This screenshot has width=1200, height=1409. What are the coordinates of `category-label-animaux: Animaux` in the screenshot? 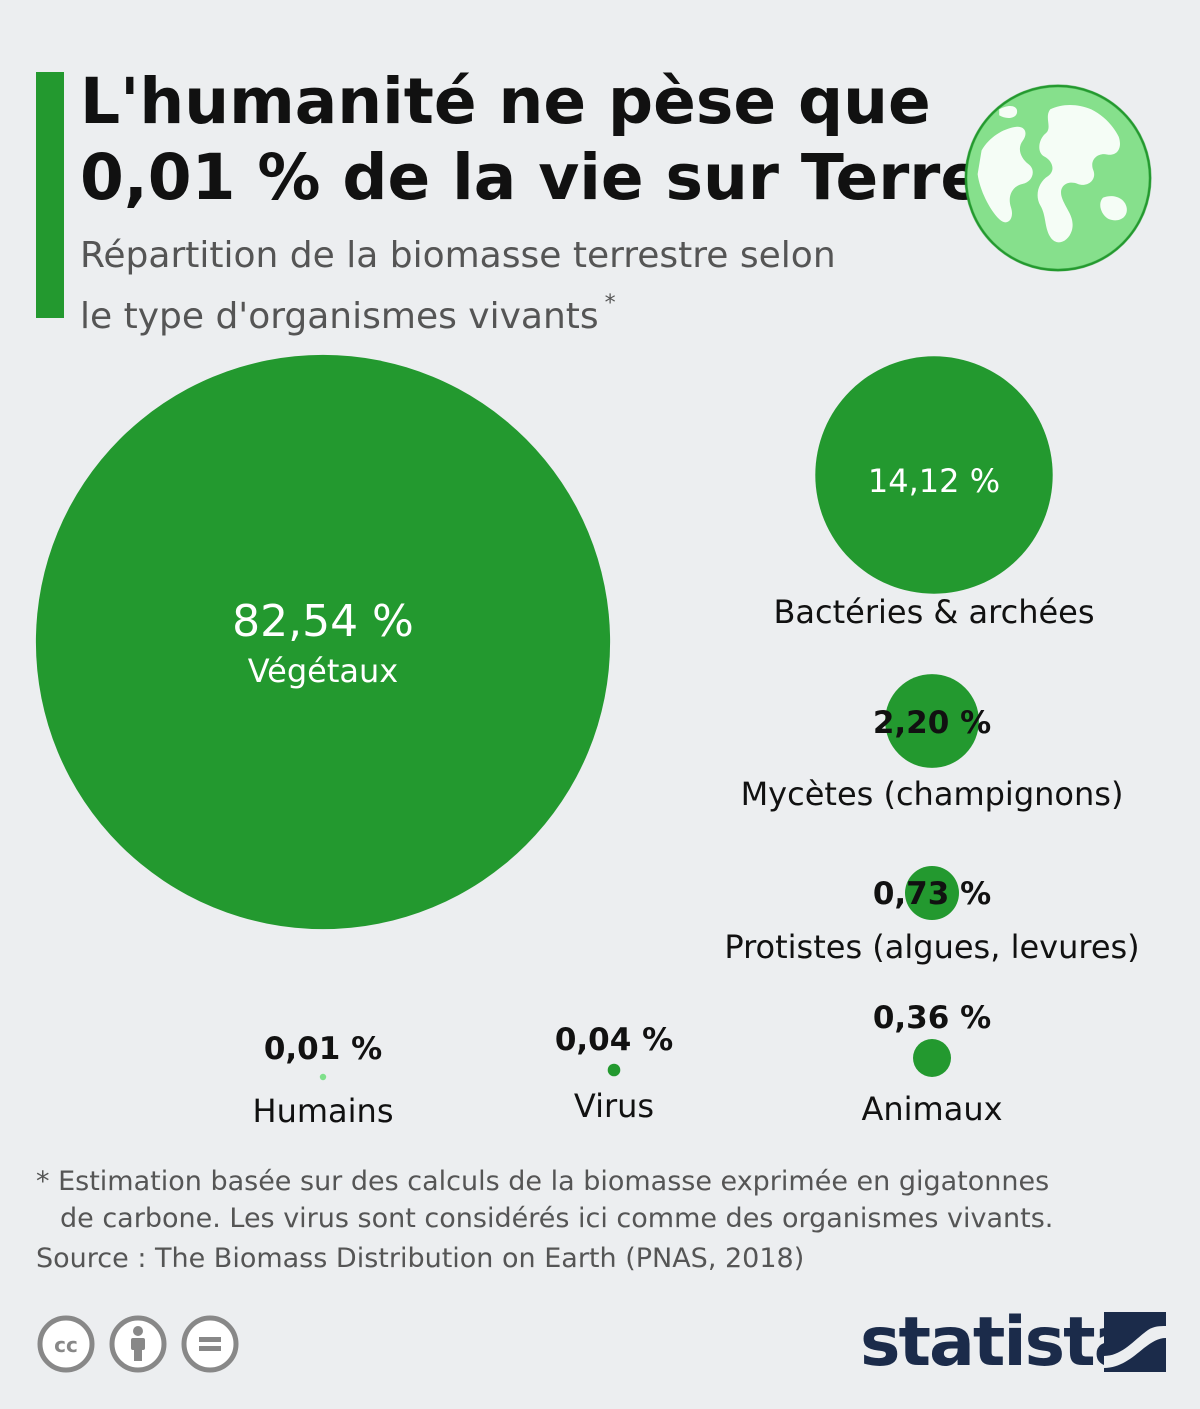 It's located at (931, 1109).